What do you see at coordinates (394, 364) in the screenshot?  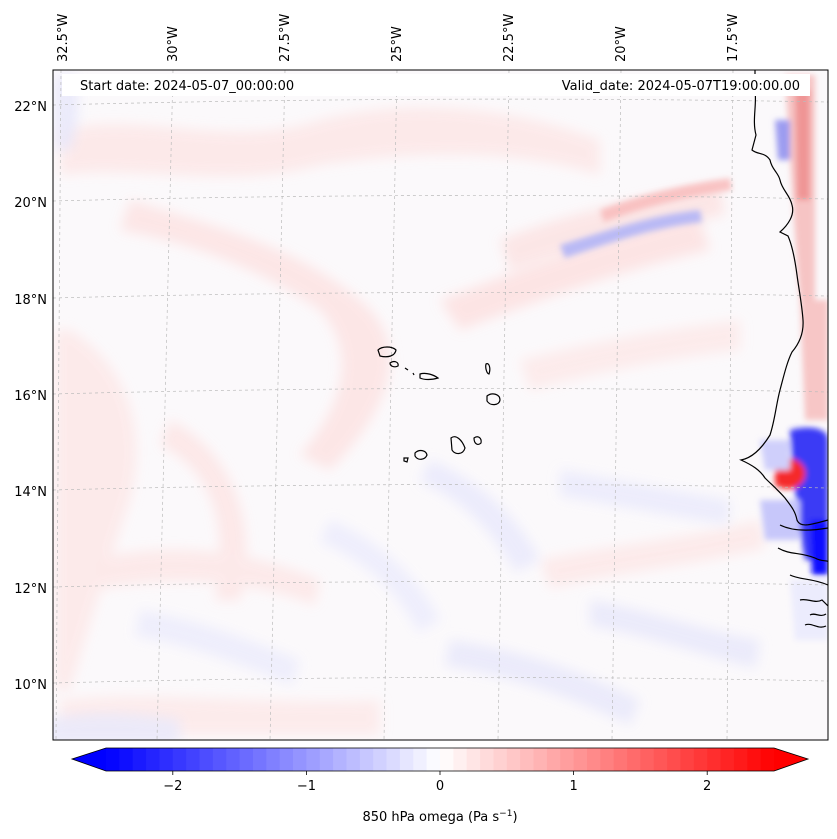 I see `island-sao-vicente` at bounding box center [394, 364].